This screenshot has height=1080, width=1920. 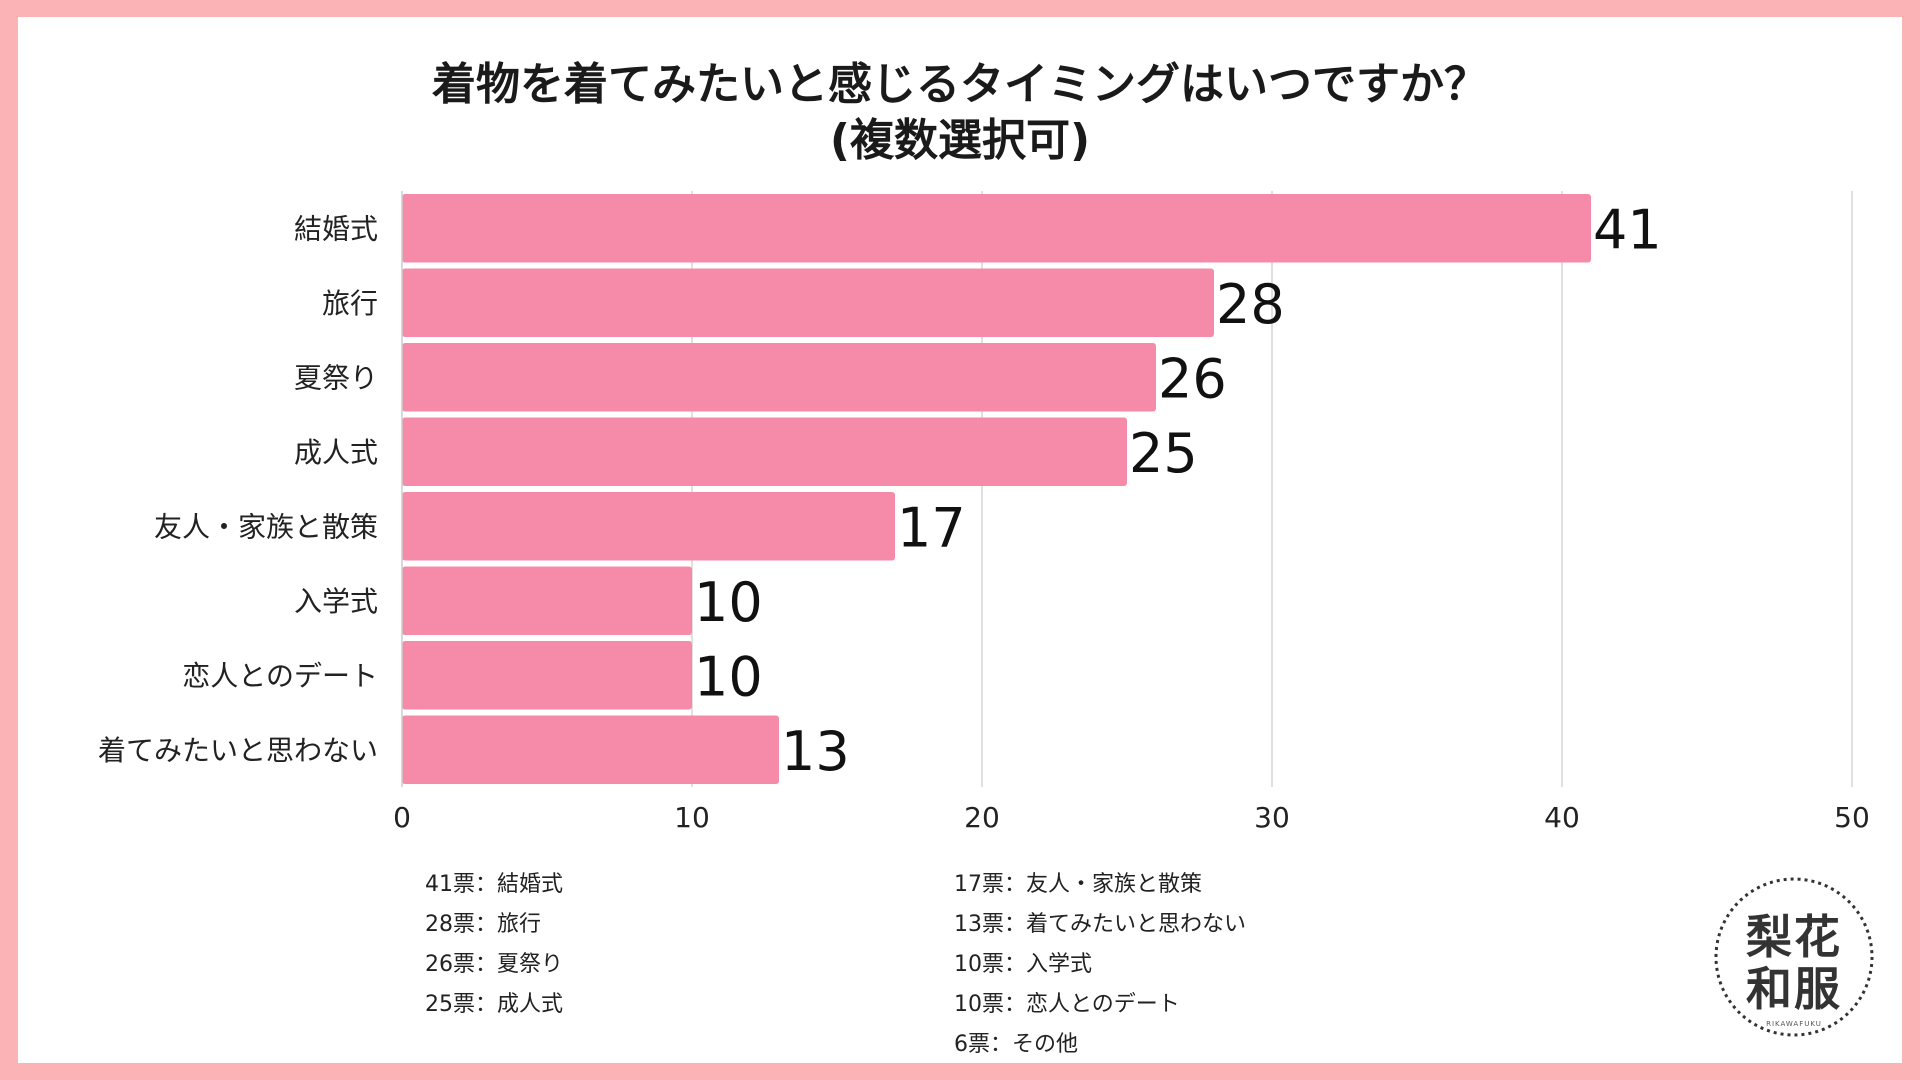 I want to click on category-label: 友人・家族と散策, so click(x=266, y=526).